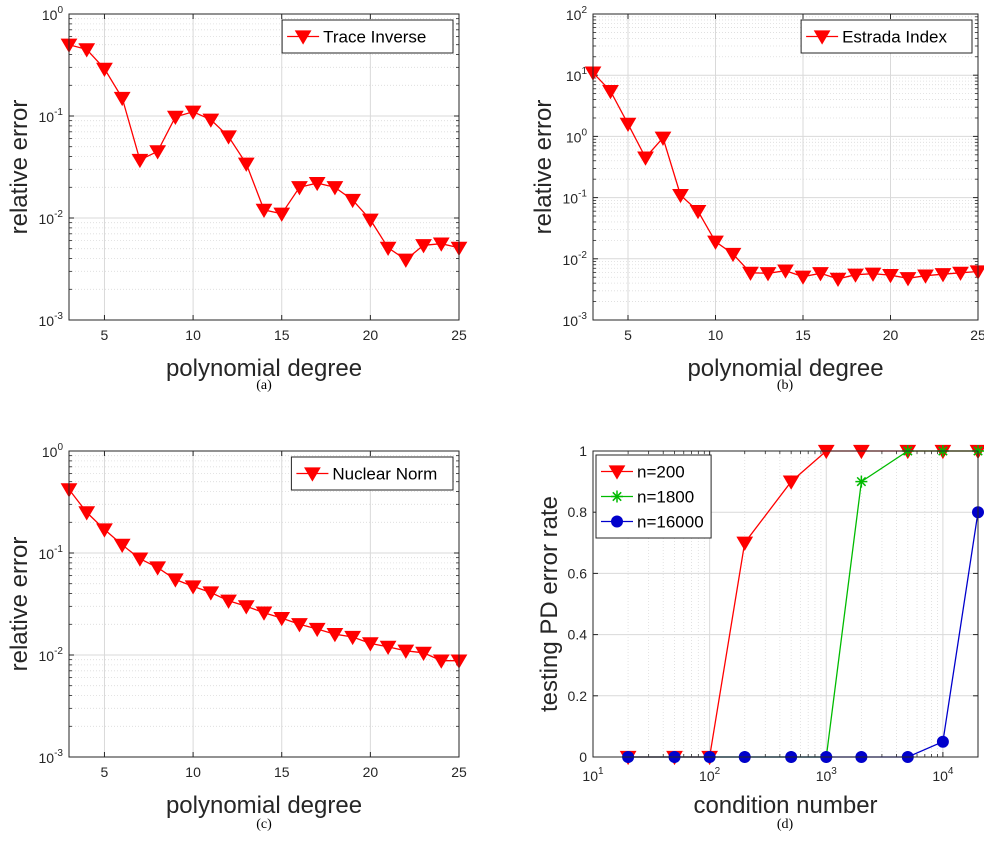 The width and height of the screenshot is (984, 865). I want to click on legend-label: n=200, so click(661, 472).